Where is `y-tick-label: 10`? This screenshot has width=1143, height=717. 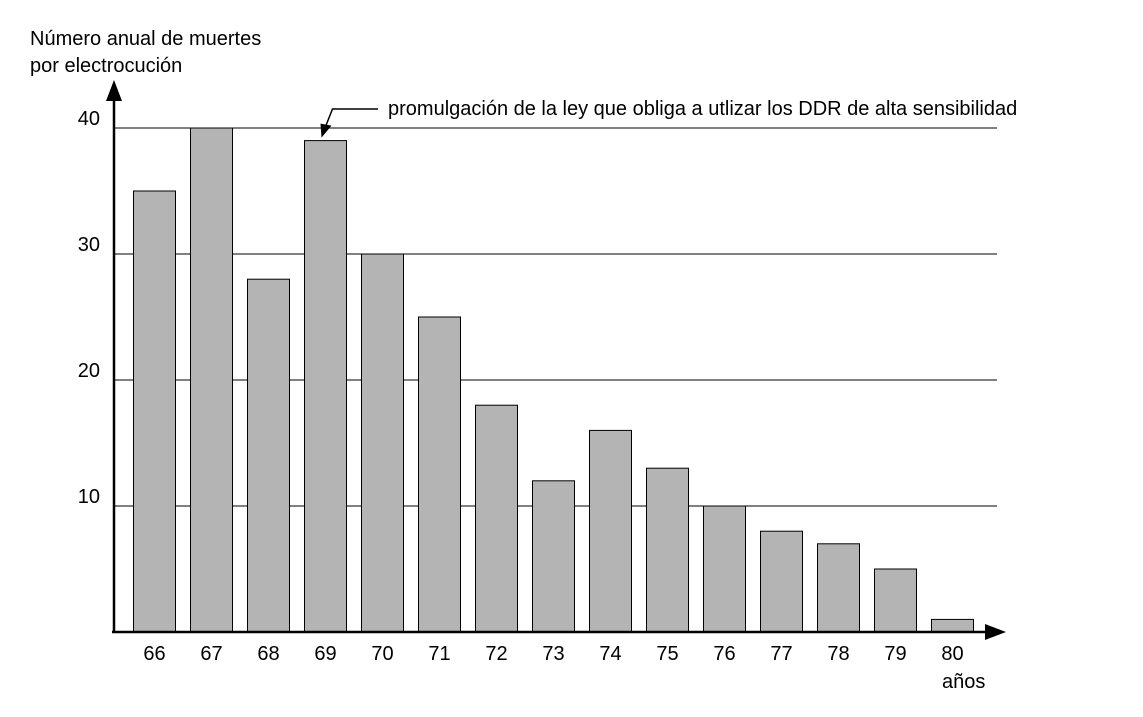 y-tick-label: 10 is located at coordinates (89, 497).